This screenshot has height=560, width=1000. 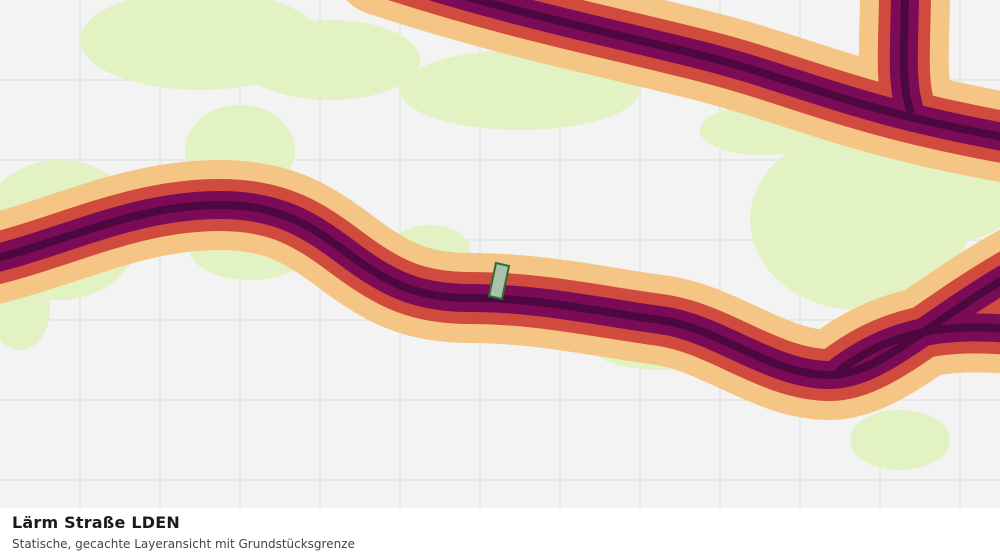 What do you see at coordinates (499, 281) in the screenshot?
I see `parcel-boundary` at bounding box center [499, 281].